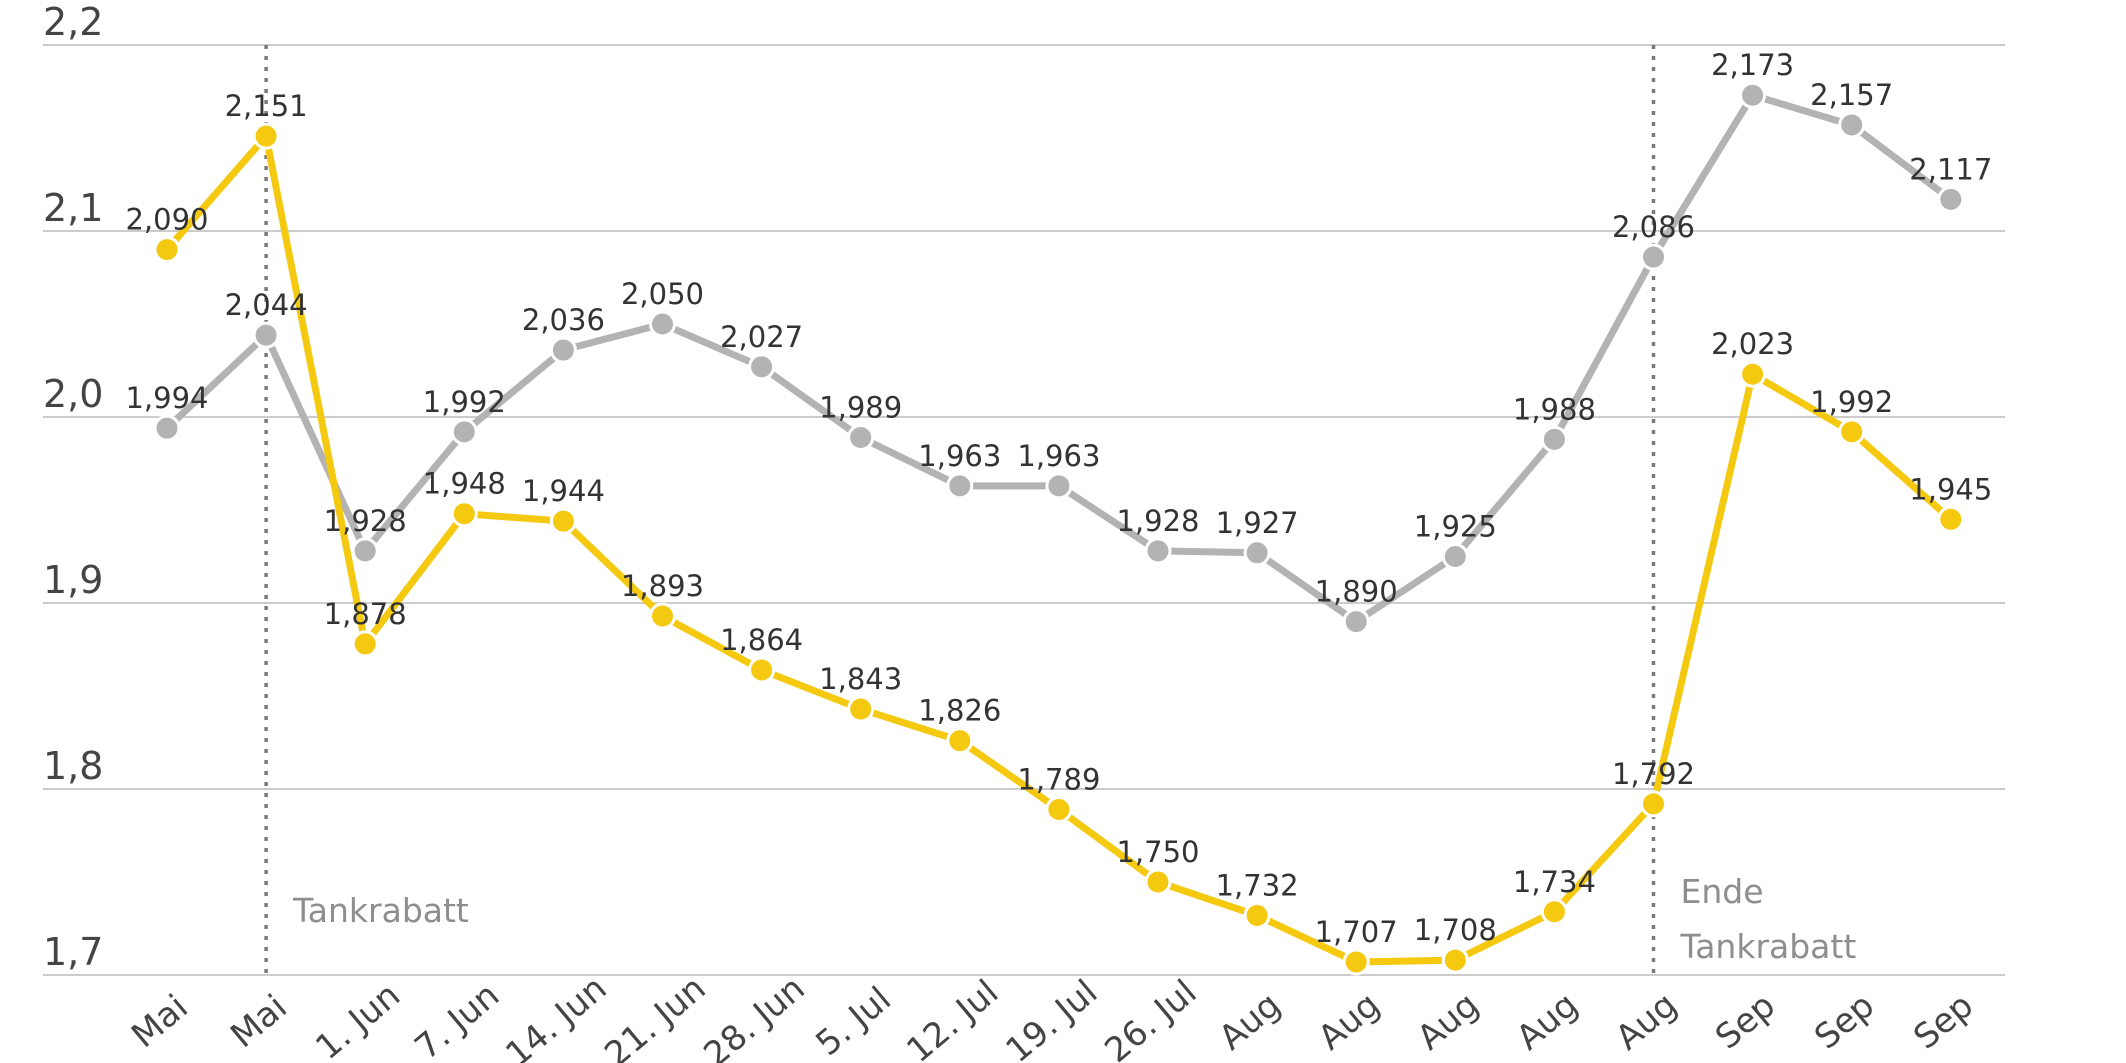 The image size is (2126, 1063). Describe the element at coordinates (266, 106) in the screenshot. I see `data-label-yellow: 2,151` at that location.